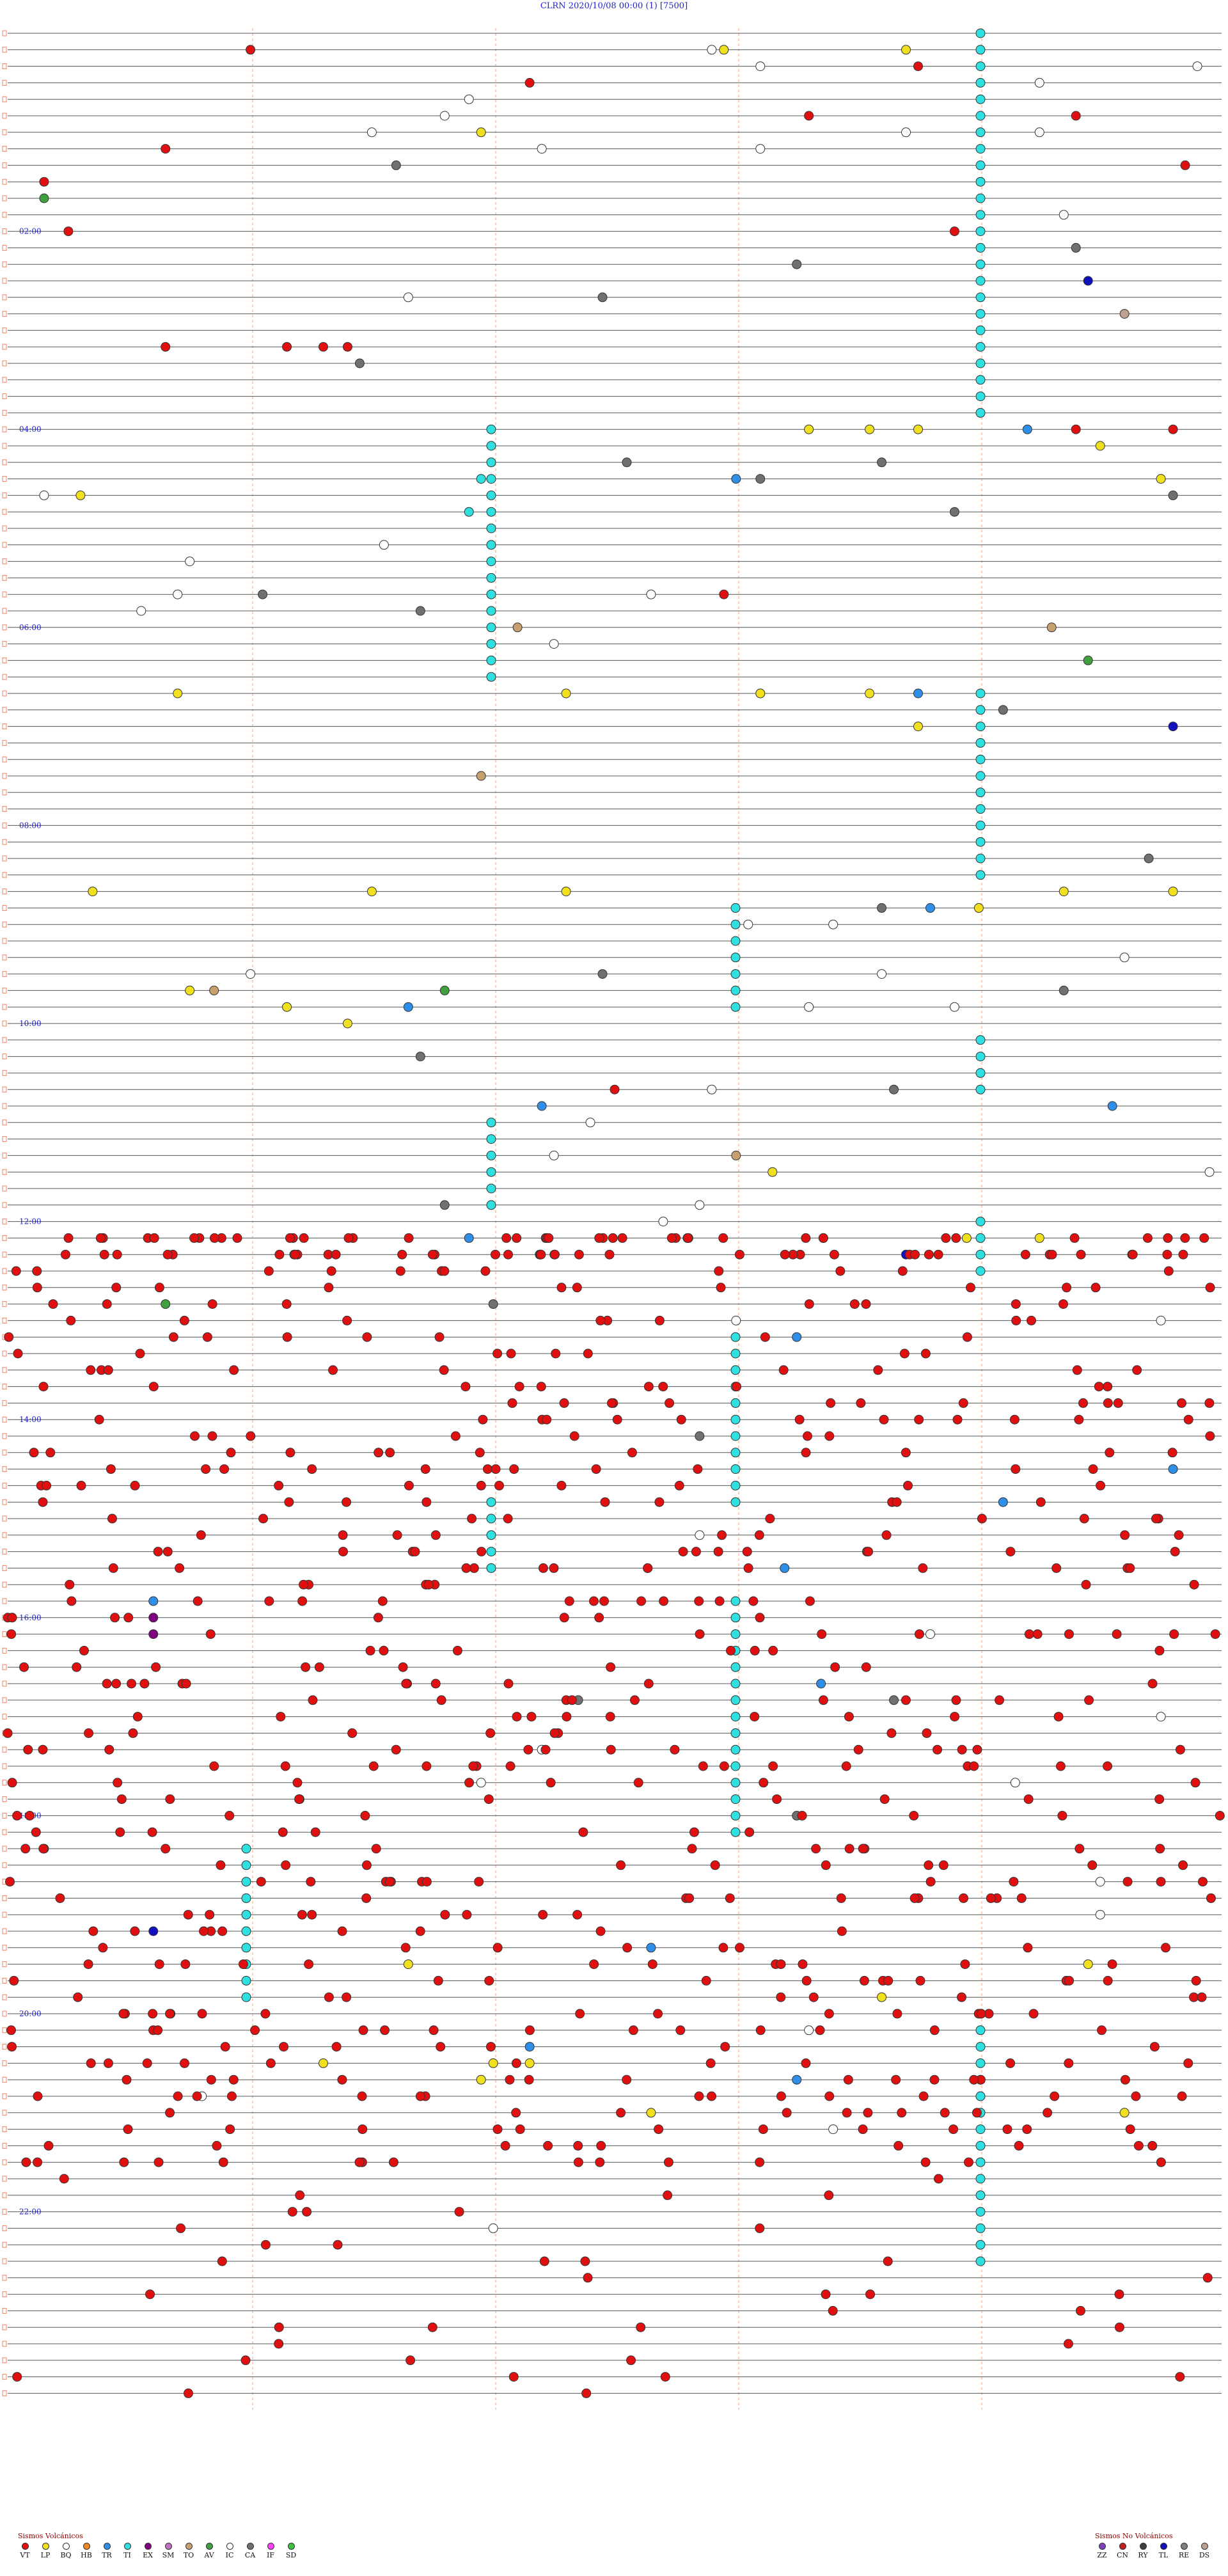 This screenshot has height=2576, width=1228. What do you see at coordinates (1184, 2551) in the screenshot?
I see `legend-item-re: RE` at bounding box center [1184, 2551].